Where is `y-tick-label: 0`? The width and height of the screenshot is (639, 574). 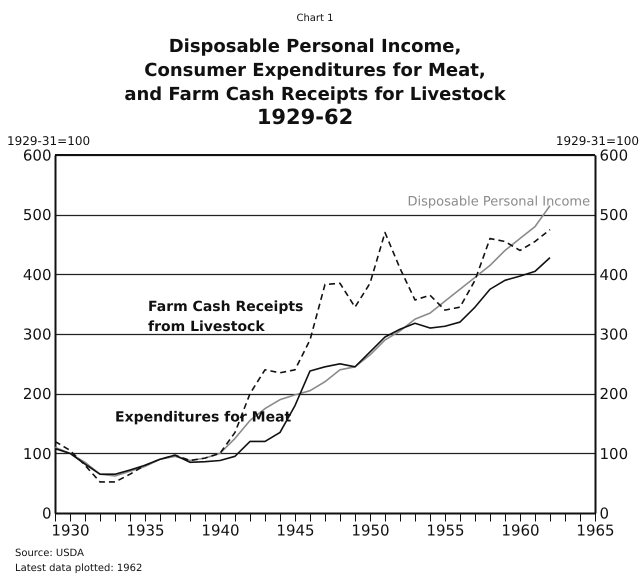
y-tick-label: 0 is located at coordinates (47, 513).